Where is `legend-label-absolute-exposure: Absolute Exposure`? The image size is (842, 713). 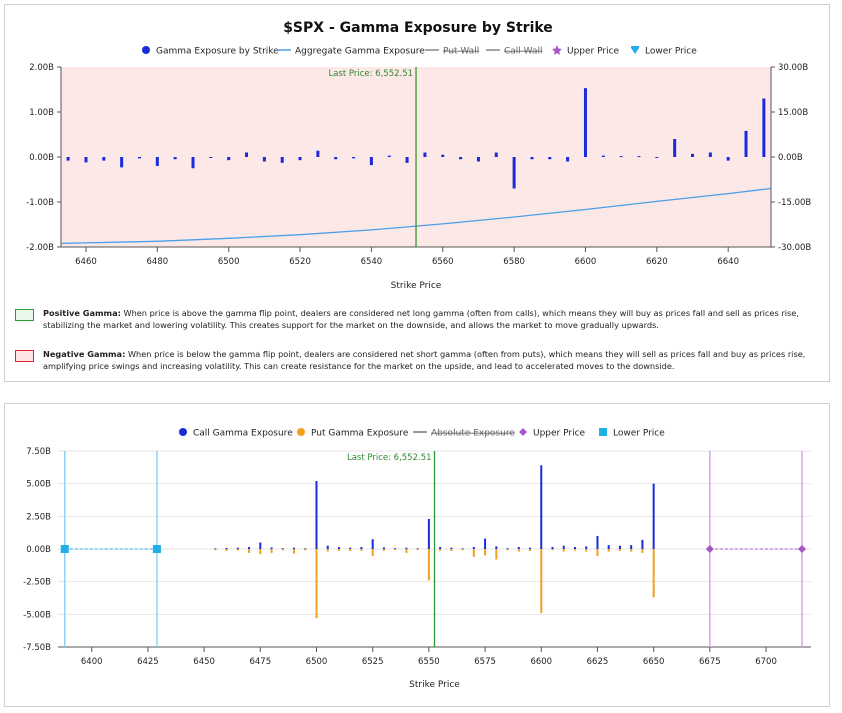 legend-label-absolute-exposure: Absolute Exposure is located at coordinates (473, 434).